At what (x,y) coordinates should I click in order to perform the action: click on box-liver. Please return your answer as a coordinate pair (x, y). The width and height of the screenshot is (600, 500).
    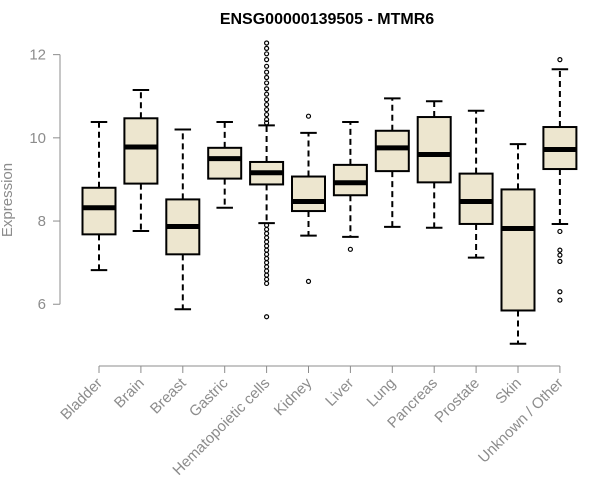
    Looking at the image, I should click on (350, 186).